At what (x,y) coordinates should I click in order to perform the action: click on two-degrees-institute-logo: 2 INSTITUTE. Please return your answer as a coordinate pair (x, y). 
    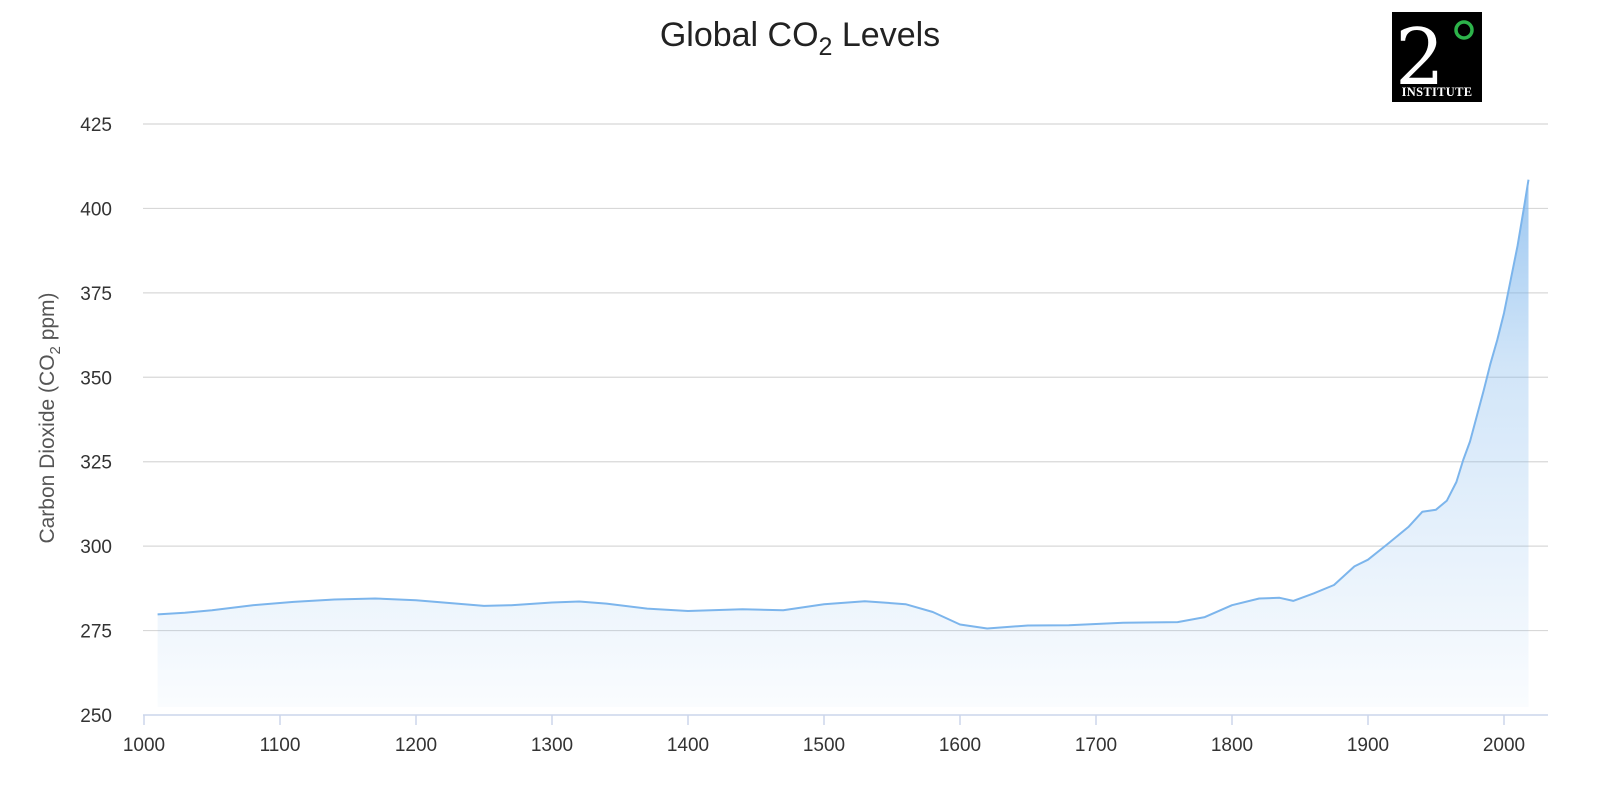
    Looking at the image, I should click on (1437, 57).